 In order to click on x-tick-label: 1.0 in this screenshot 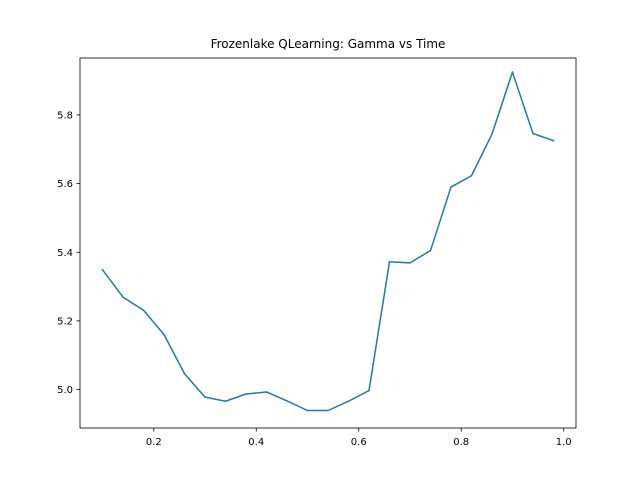, I will do `click(564, 442)`.